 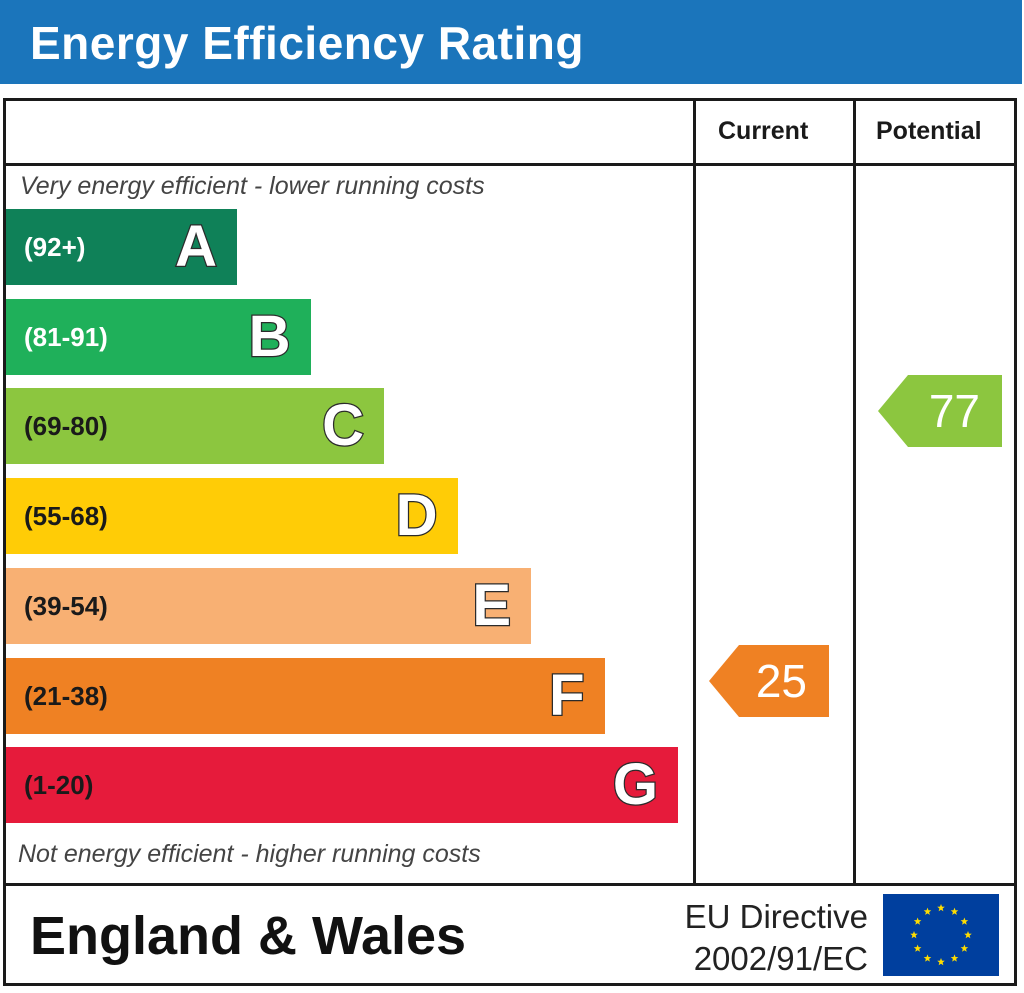 What do you see at coordinates (780, 958) in the screenshot?
I see `directive-line2: 2002/91/EC` at bounding box center [780, 958].